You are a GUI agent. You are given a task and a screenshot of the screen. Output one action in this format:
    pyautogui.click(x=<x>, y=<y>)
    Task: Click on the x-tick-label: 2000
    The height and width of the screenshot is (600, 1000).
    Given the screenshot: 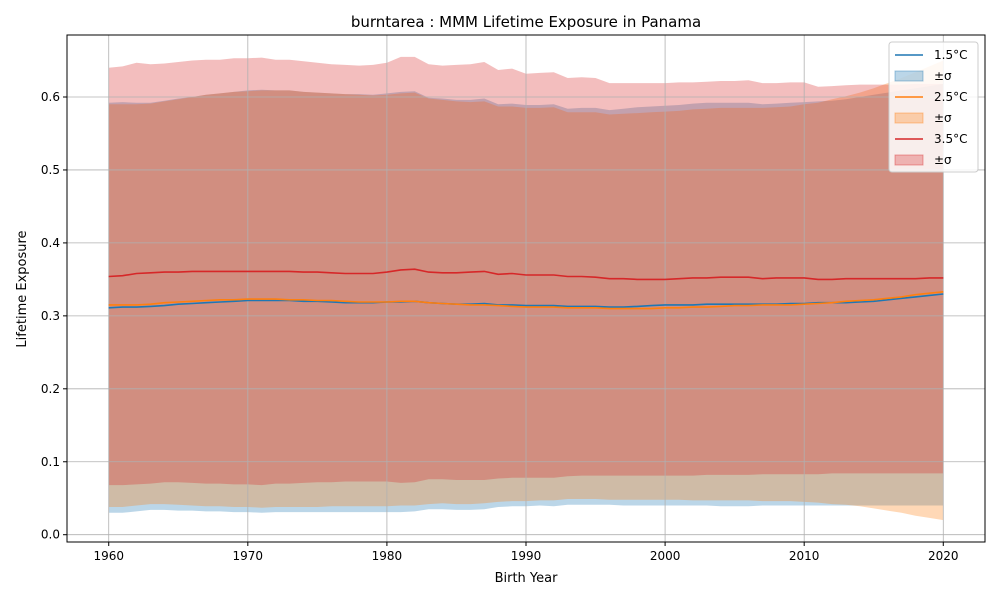 What is the action you would take?
    pyautogui.click(x=665, y=556)
    